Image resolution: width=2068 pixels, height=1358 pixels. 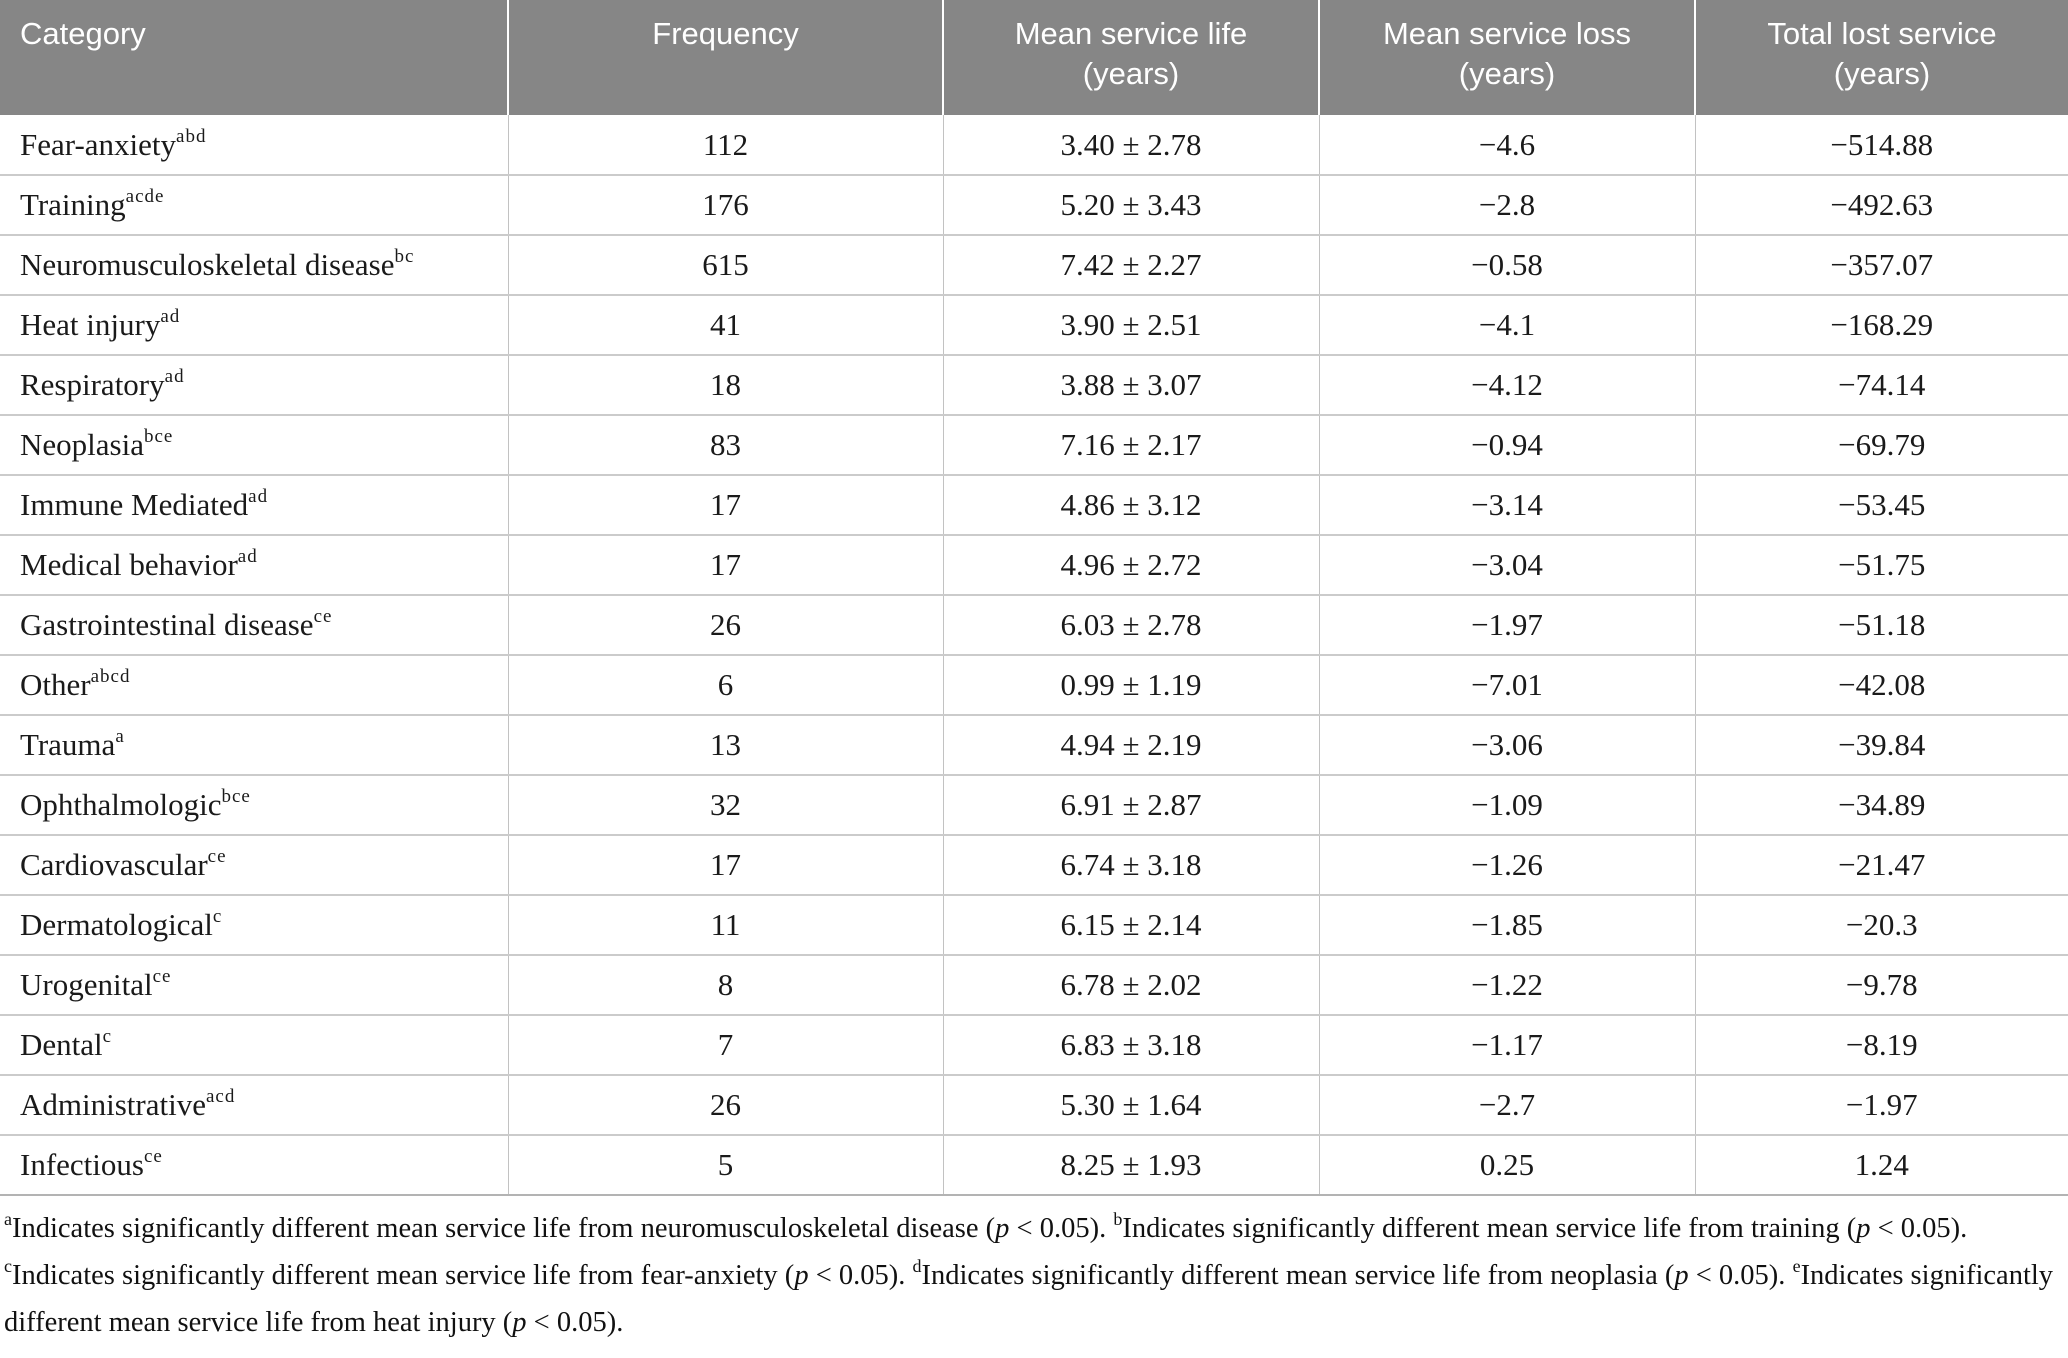 What do you see at coordinates (1506, 444) in the screenshot?
I see `cell-mean_loss: −0.94` at bounding box center [1506, 444].